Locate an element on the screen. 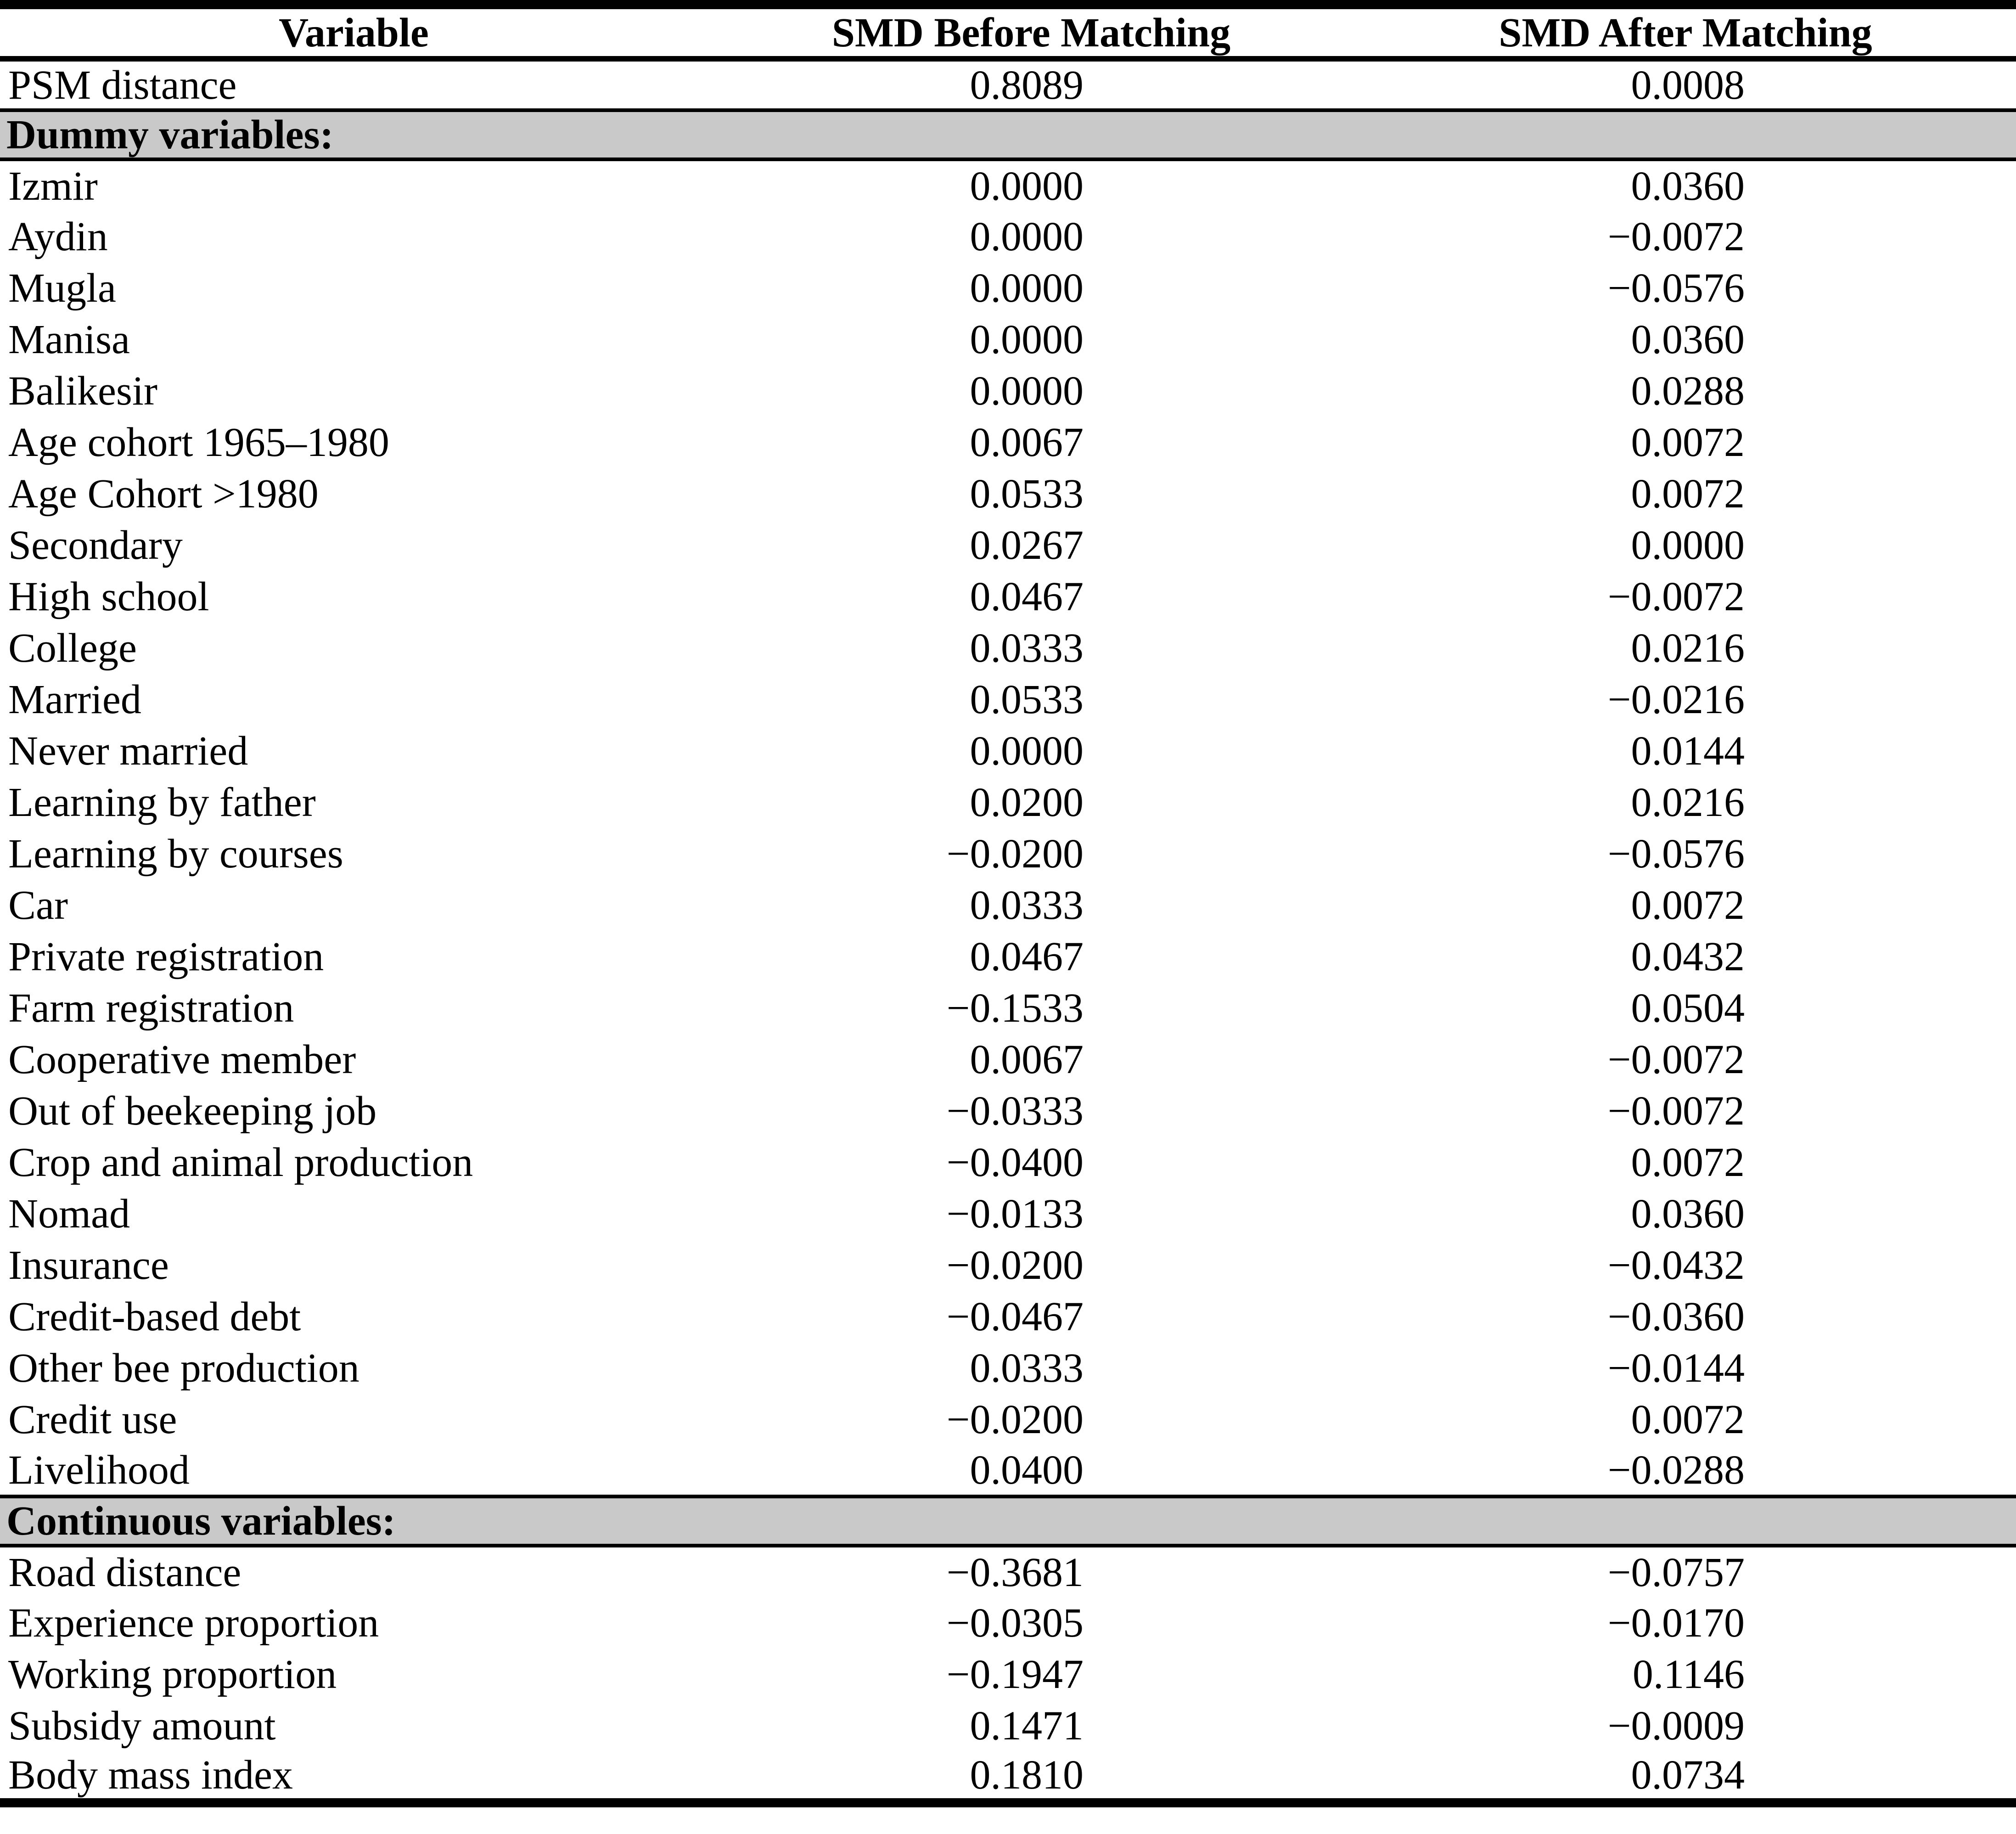  table-row: Secondary 0.0267 0.0000 is located at coordinates (1008, 545).